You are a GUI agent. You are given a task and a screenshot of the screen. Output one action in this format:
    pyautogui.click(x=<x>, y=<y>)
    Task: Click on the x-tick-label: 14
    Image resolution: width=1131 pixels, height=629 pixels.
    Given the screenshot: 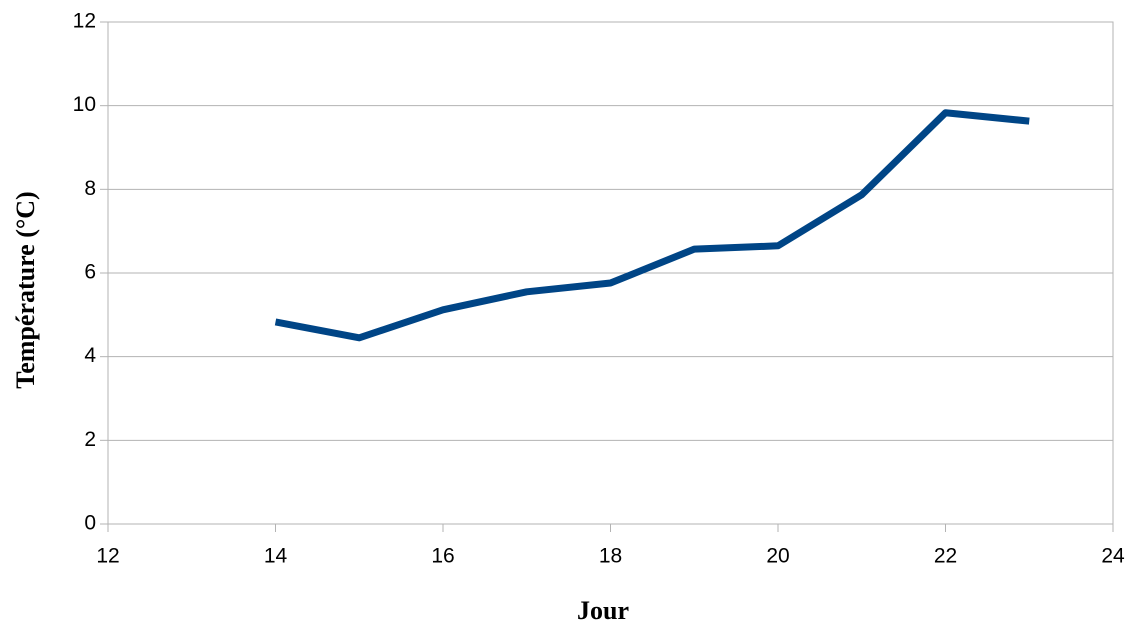 What is the action you would take?
    pyautogui.click(x=276, y=556)
    